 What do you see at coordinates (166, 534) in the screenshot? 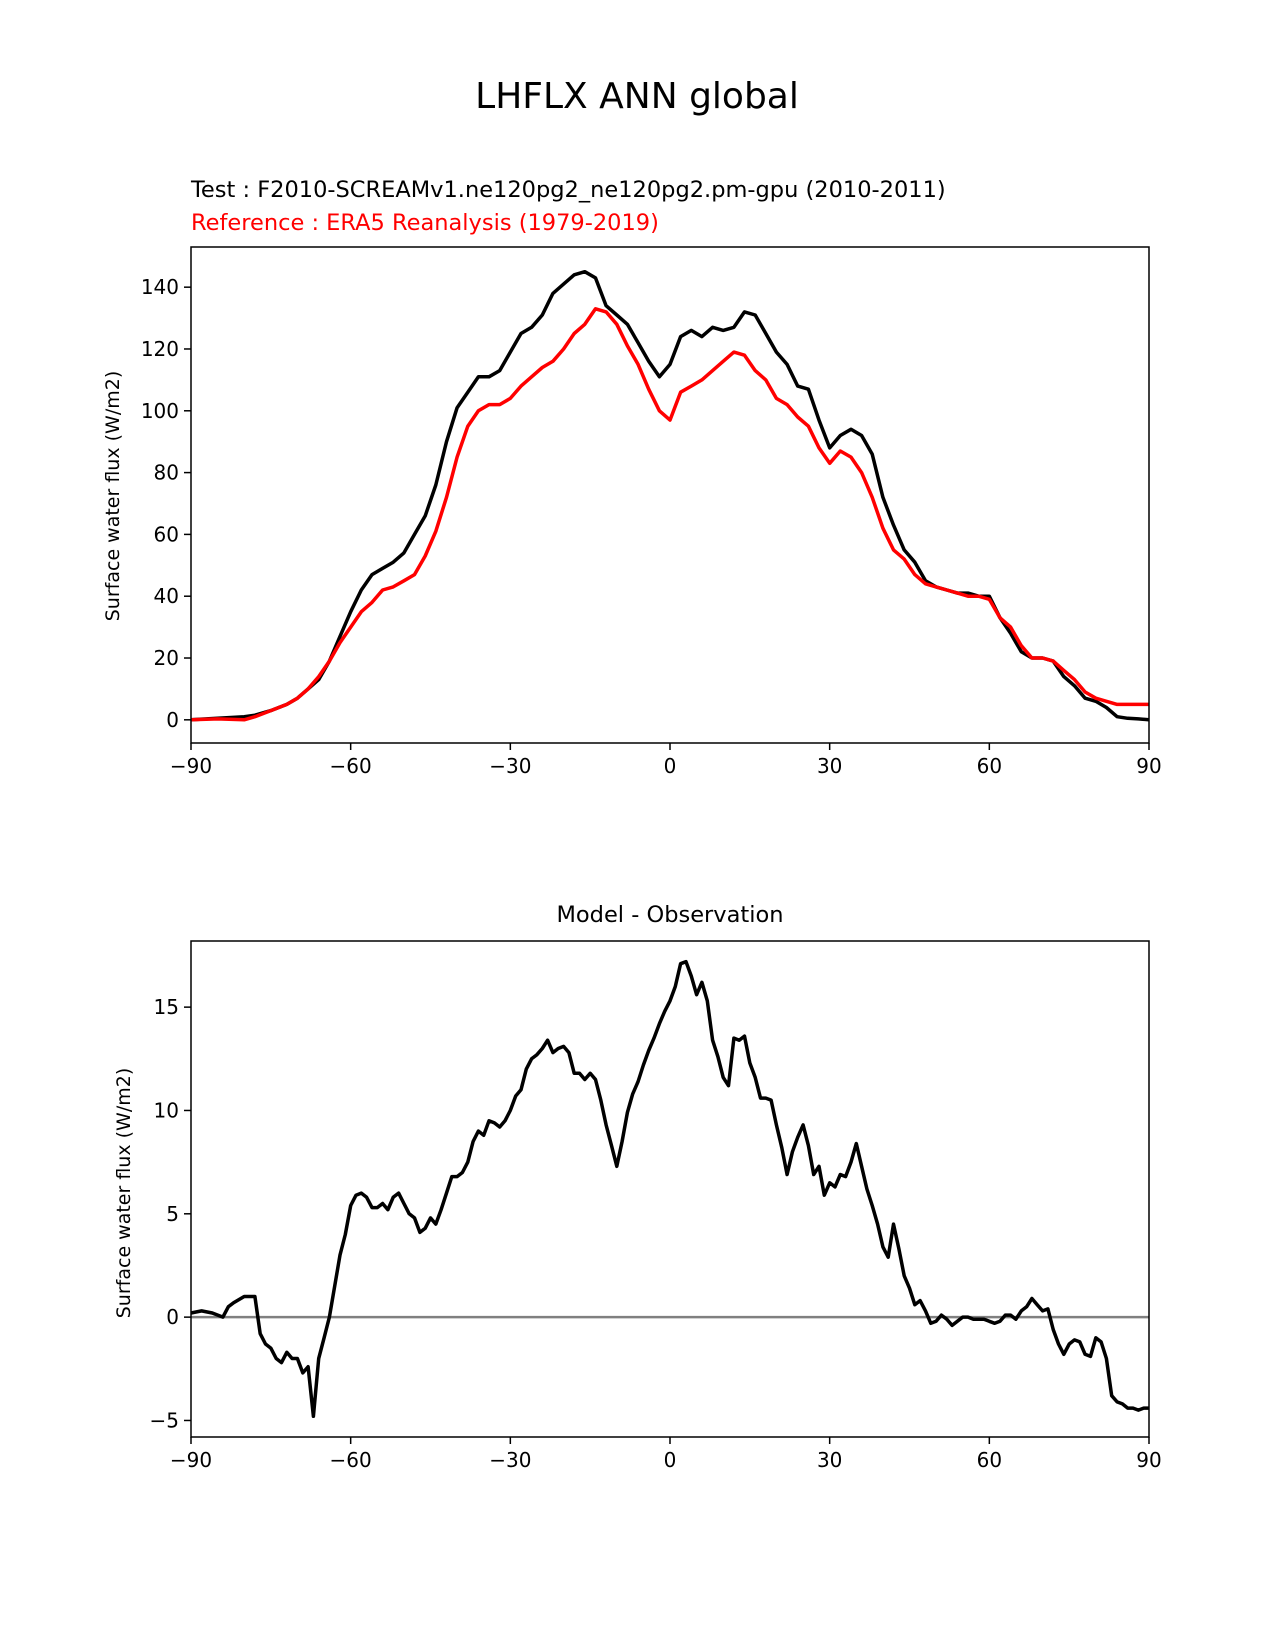
I see `top-ytick-label: 60` at bounding box center [166, 534].